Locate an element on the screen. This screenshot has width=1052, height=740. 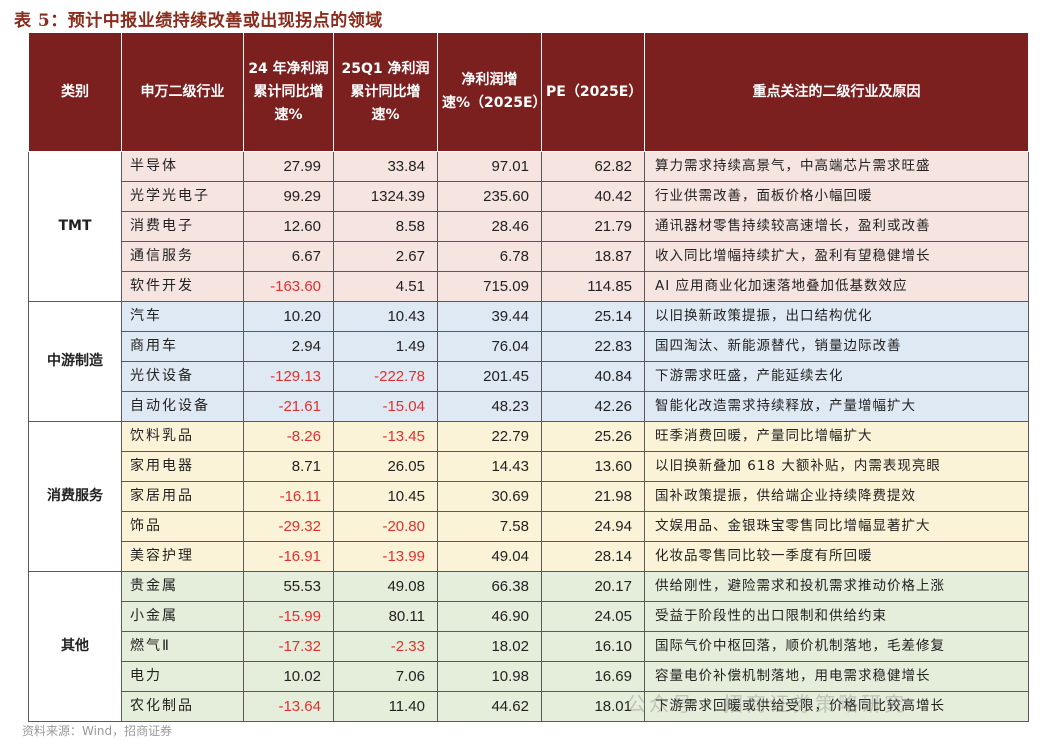
category-label: 消费服务 is located at coordinates (75, 496).